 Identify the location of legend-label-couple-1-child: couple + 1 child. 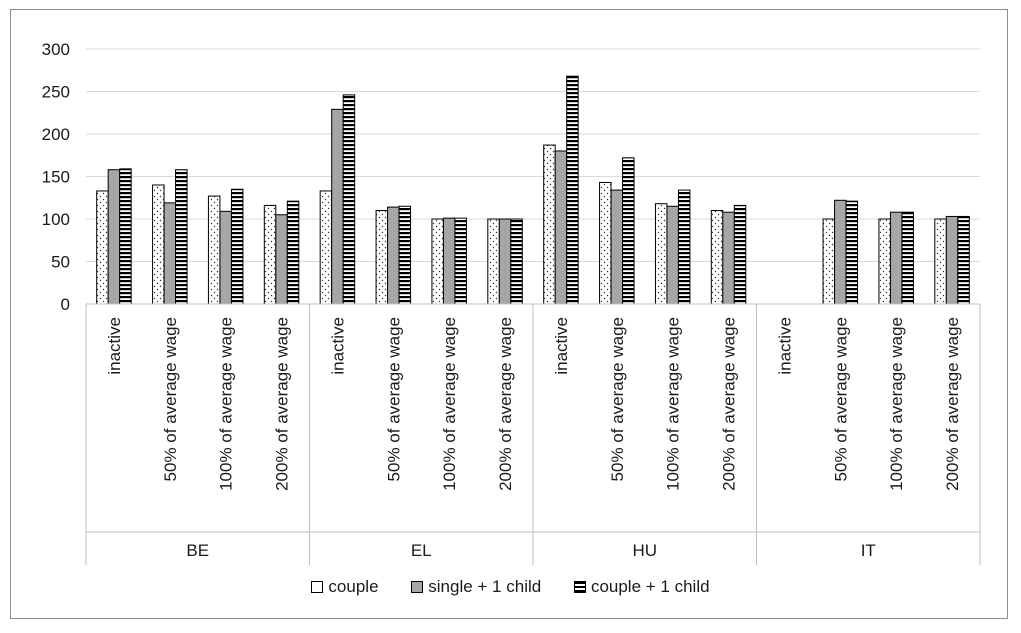
(650, 586).